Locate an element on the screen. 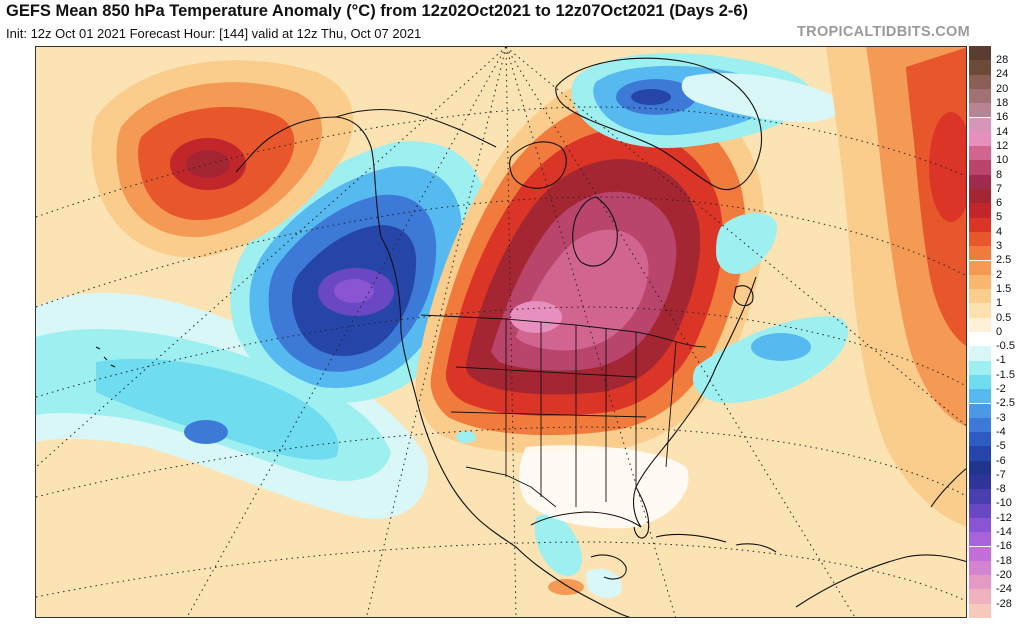 This screenshot has width=1024, height=638. labrador-cold is located at coordinates (746, 243).